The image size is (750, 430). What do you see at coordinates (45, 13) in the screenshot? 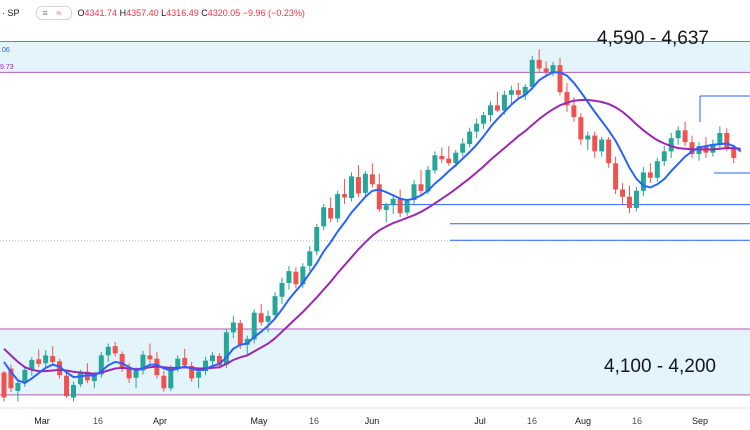
I see `chevron-icon: ≡` at bounding box center [45, 13].